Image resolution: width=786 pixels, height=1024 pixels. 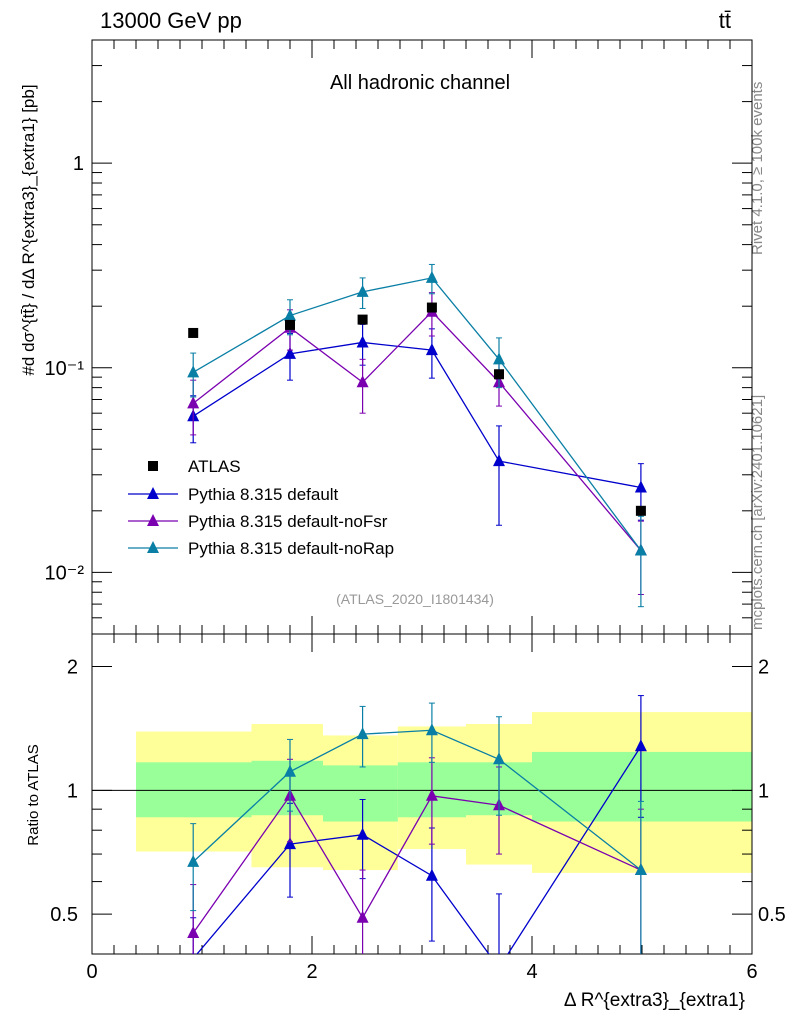 I want to click on xtick-label-0: 0, so click(x=91, y=972).